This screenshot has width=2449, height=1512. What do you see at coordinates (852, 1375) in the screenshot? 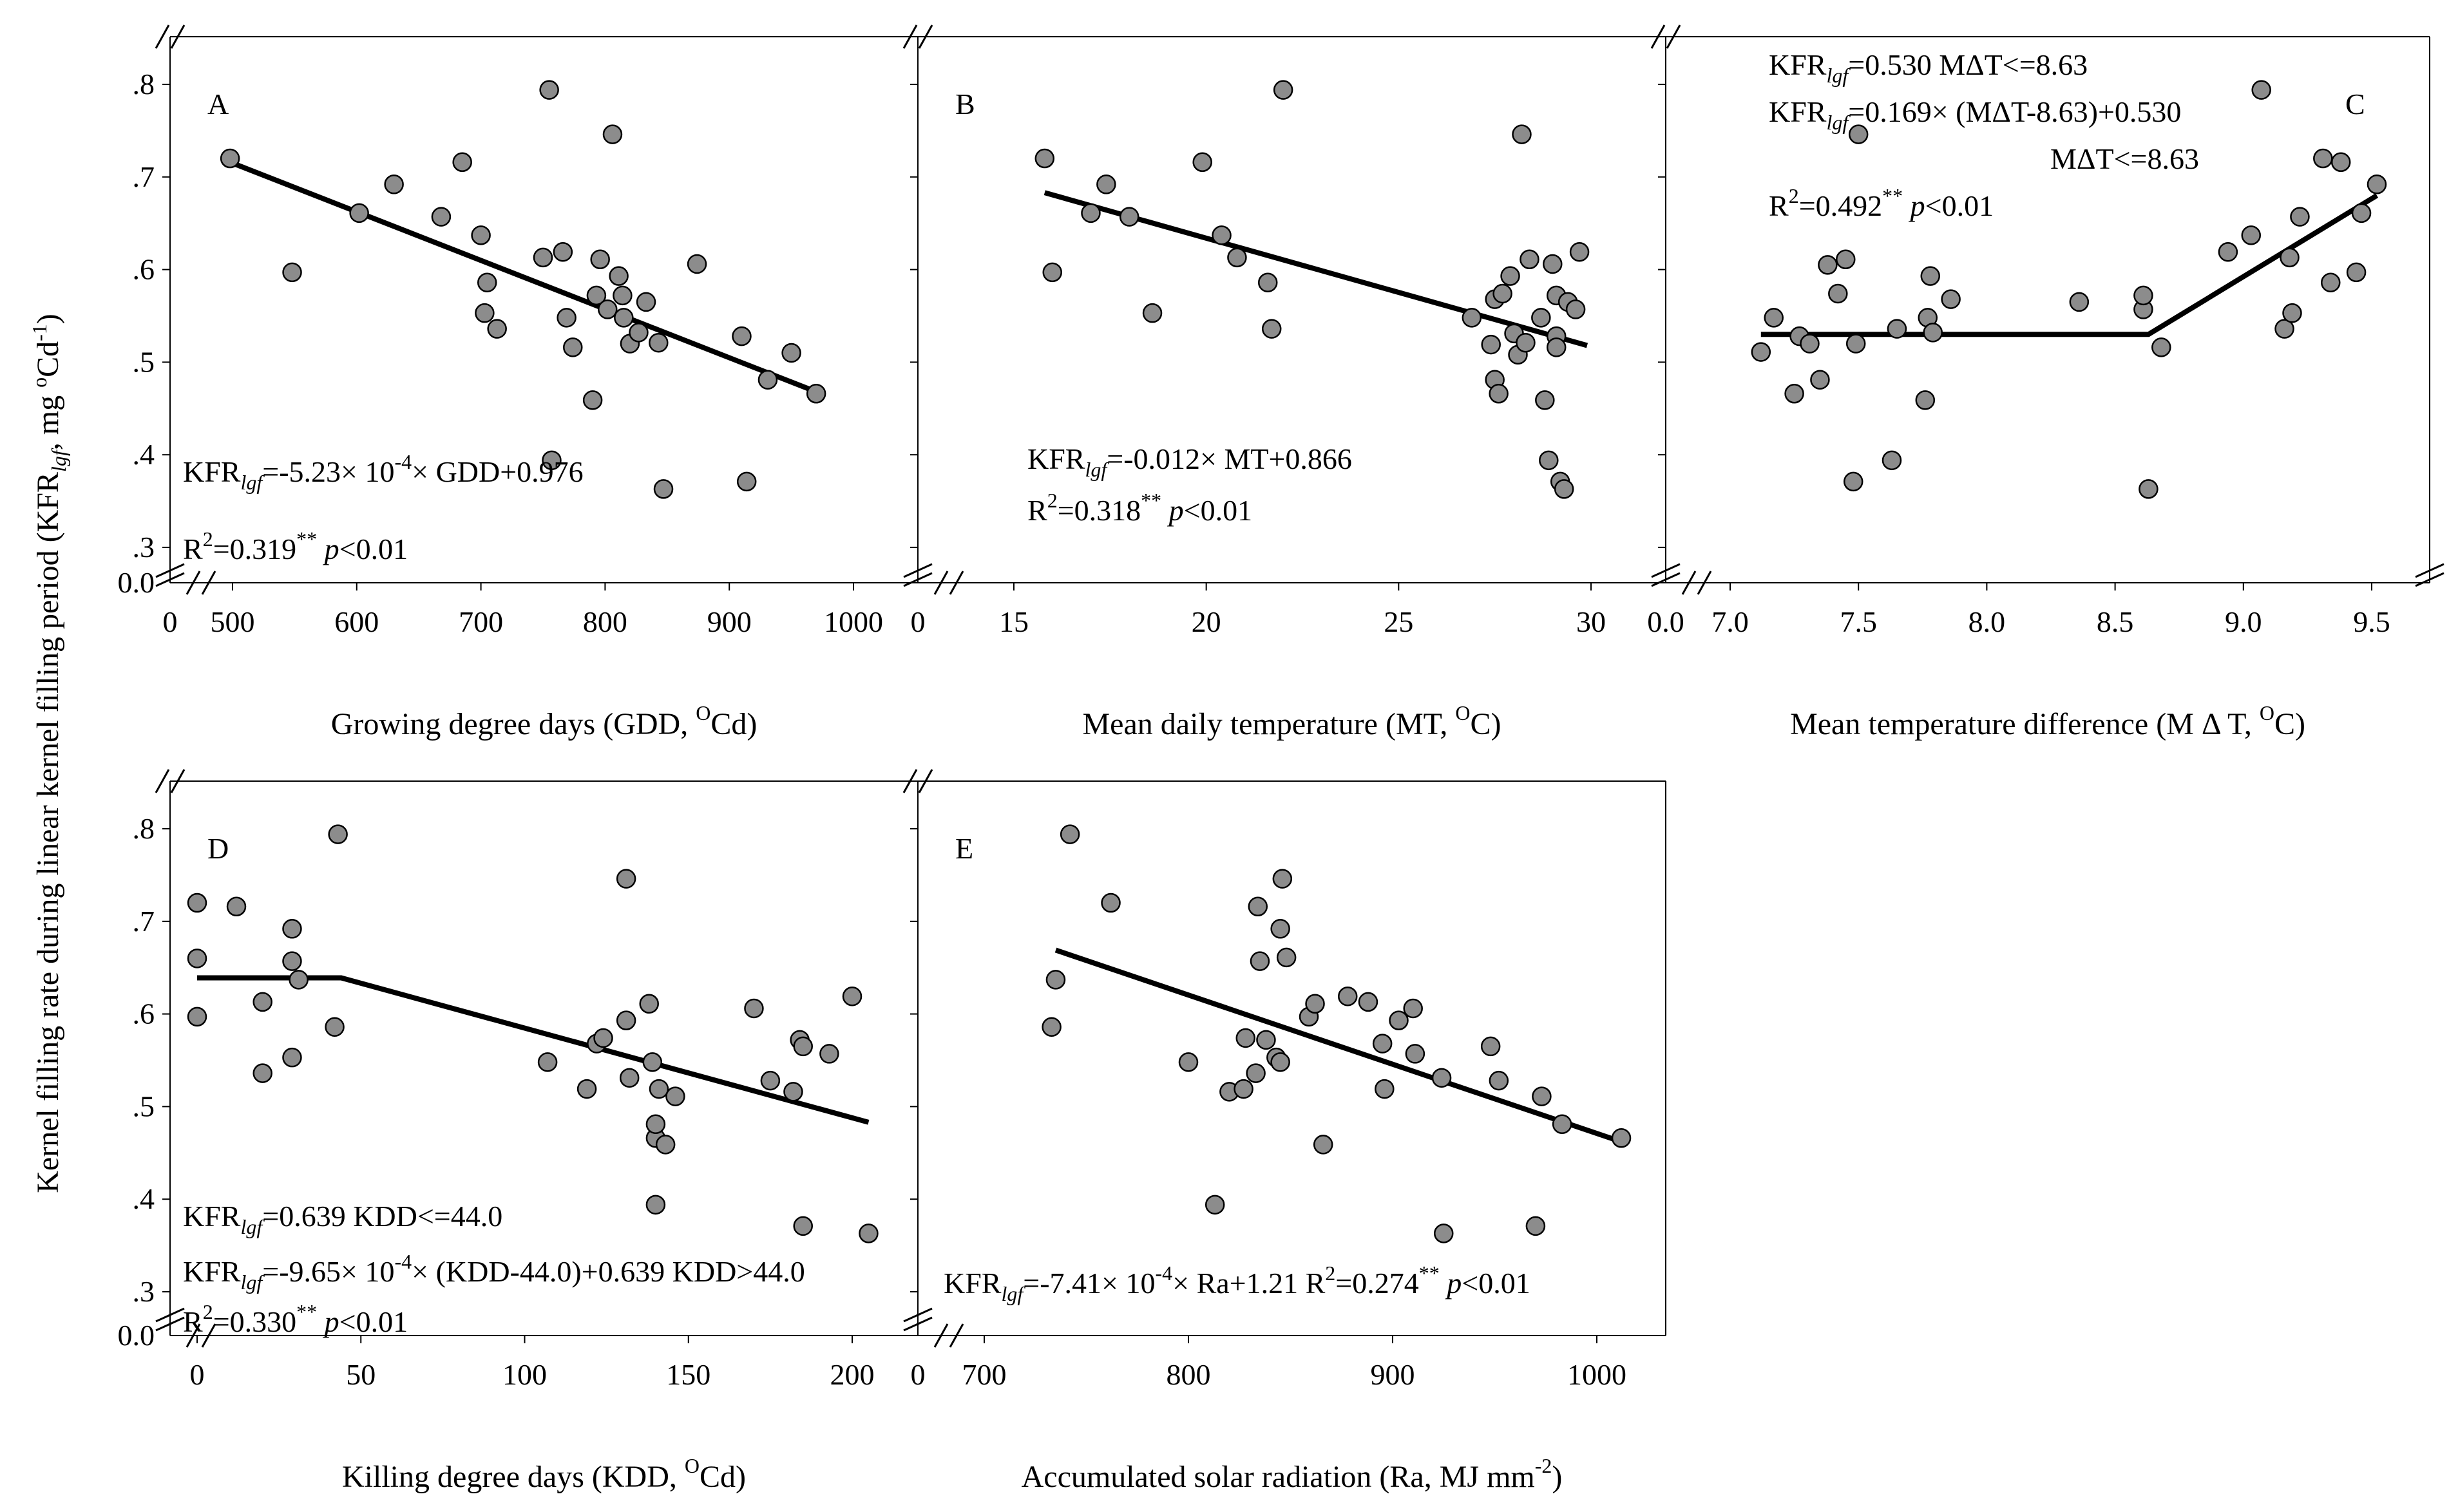
I see `x-tick-label: 200` at bounding box center [852, 1375].